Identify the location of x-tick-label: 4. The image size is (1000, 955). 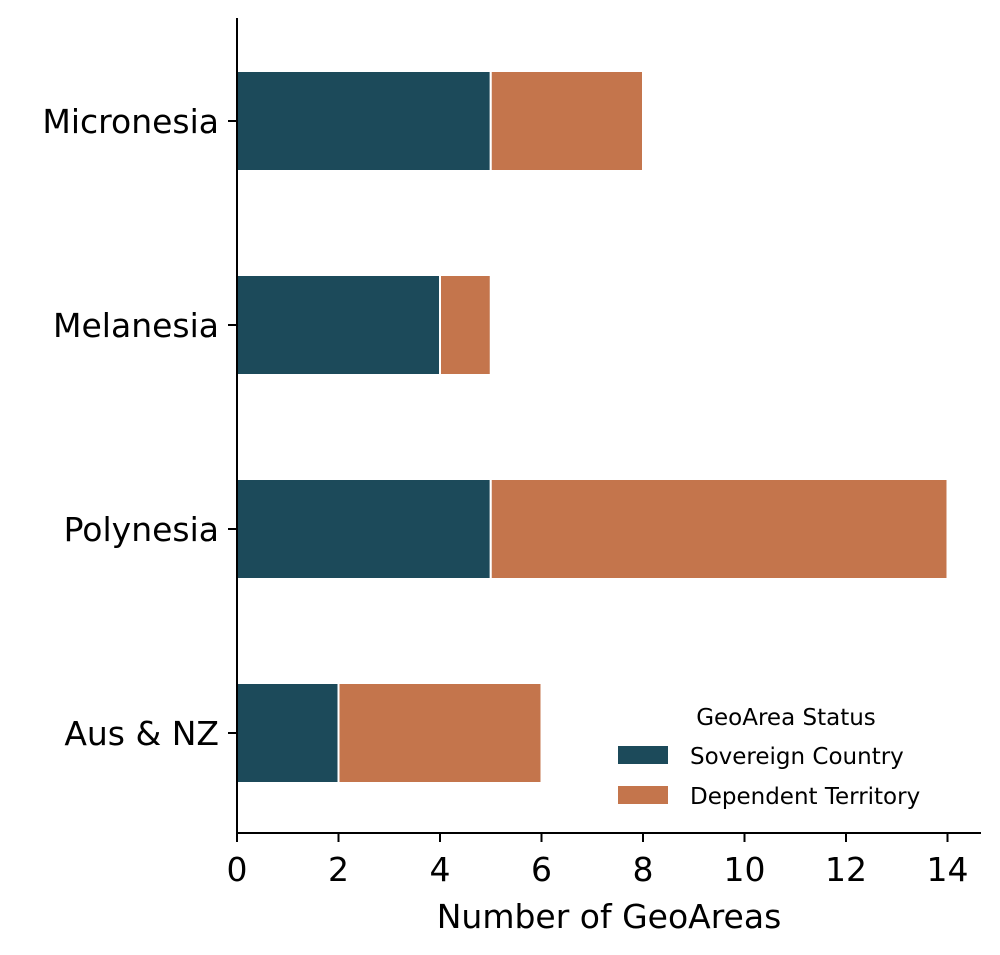
(440, 869).